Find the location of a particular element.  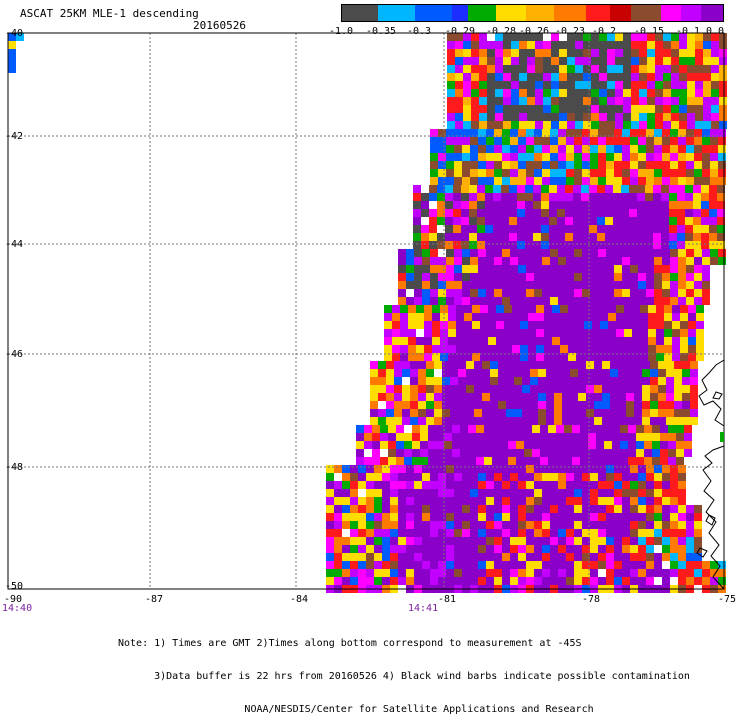

product-date: 20160526 is located at coordinates (219, 25).